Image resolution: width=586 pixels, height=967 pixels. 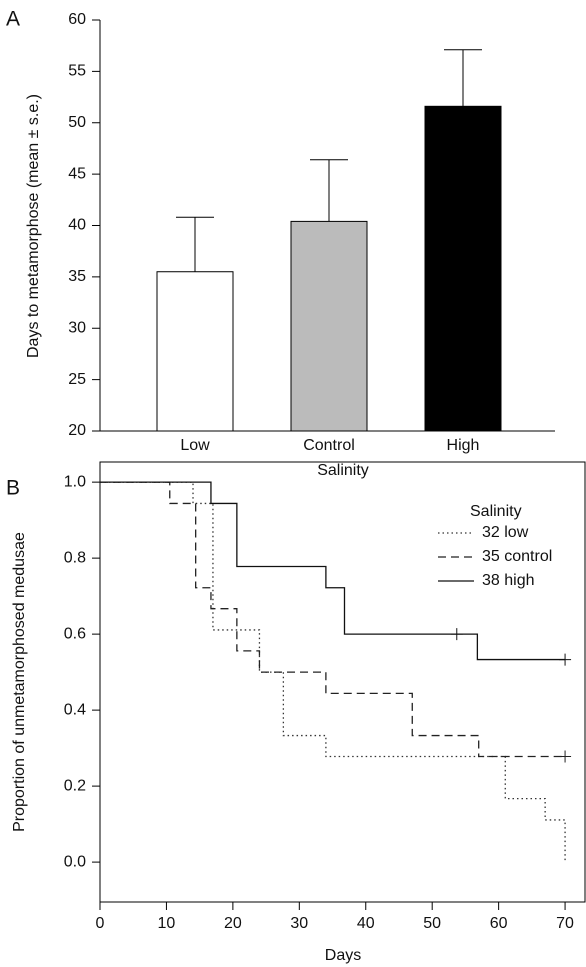 I want to click on x-tick-label: Low, so click(x=195, y=445).